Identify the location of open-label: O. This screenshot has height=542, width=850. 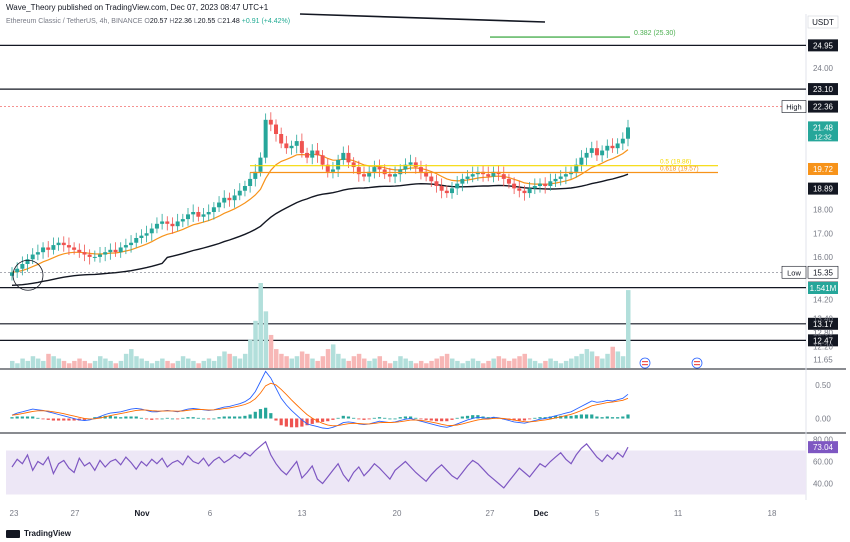
(147, 21).